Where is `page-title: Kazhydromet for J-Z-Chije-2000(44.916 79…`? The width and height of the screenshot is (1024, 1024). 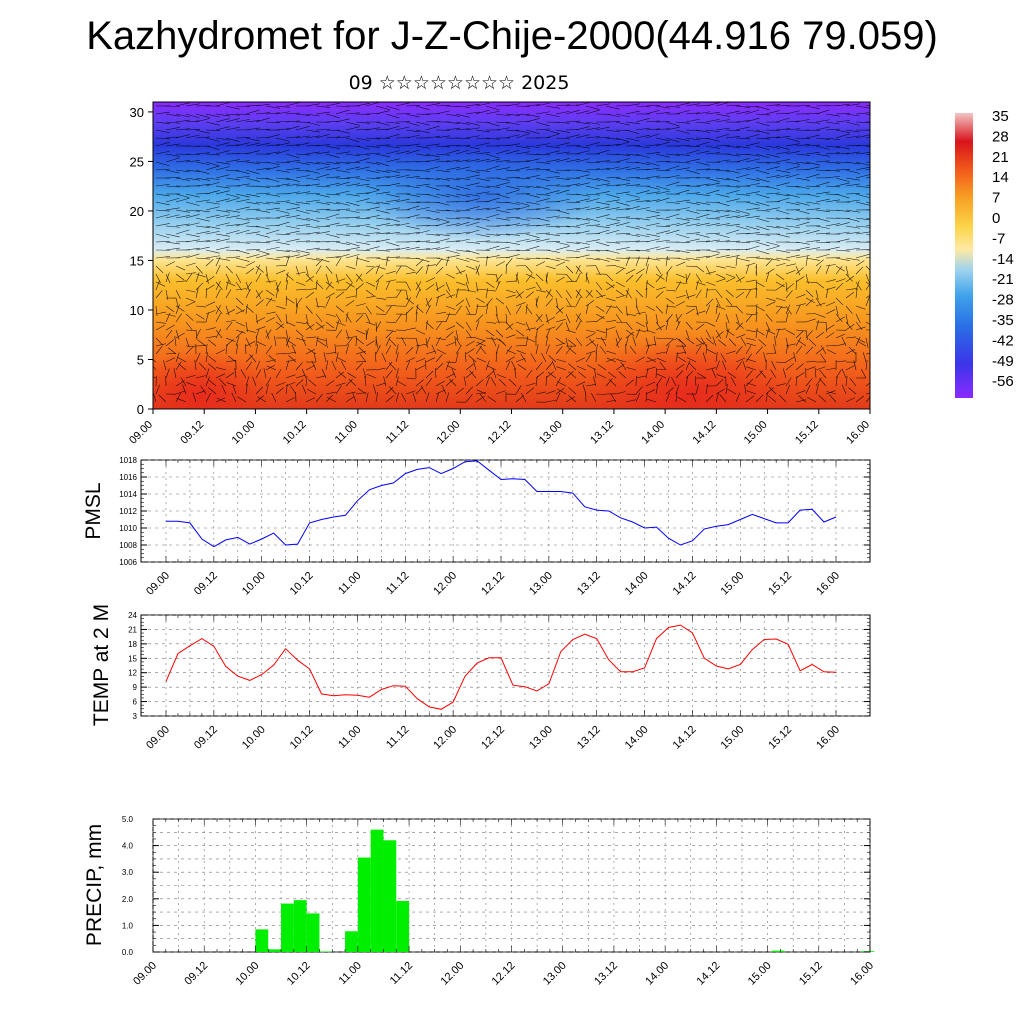
page-title: Kazhydromet for J-Z-Chije-2000(44.916 79… is located at coordinates (512, 36).